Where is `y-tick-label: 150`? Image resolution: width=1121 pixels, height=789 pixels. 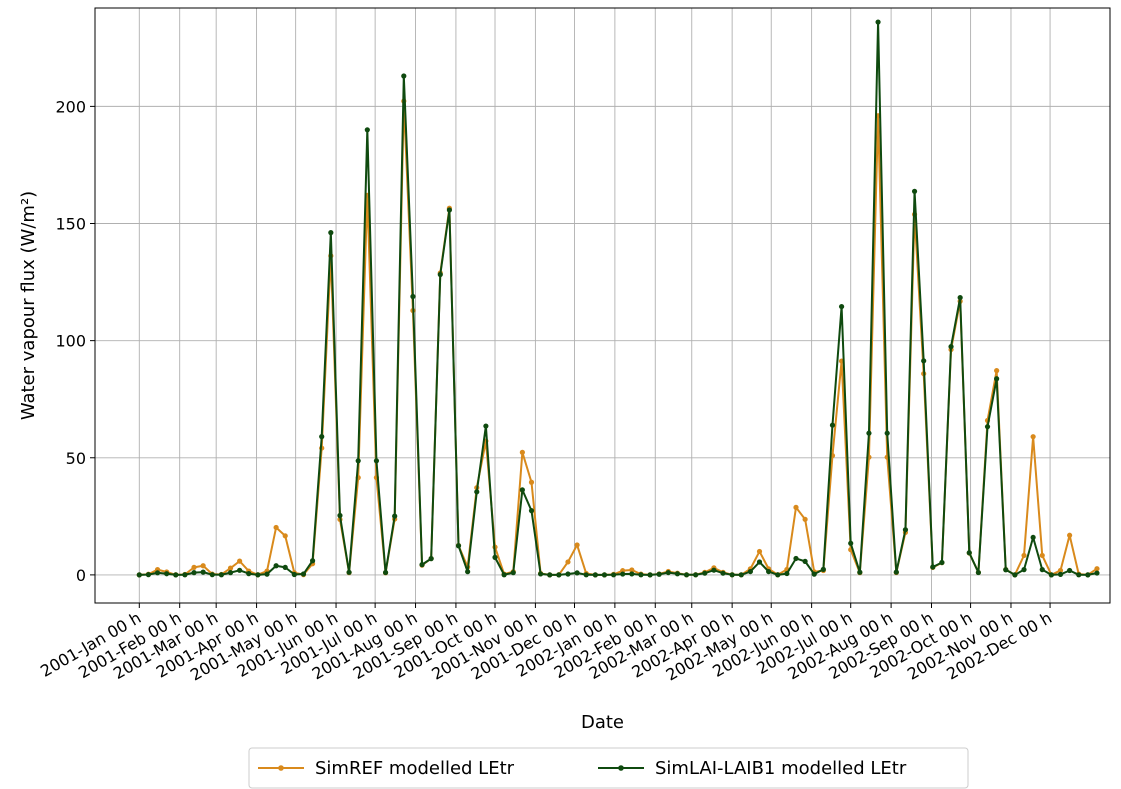 y-tick-label: 150 is located at coordinates (70, 224).